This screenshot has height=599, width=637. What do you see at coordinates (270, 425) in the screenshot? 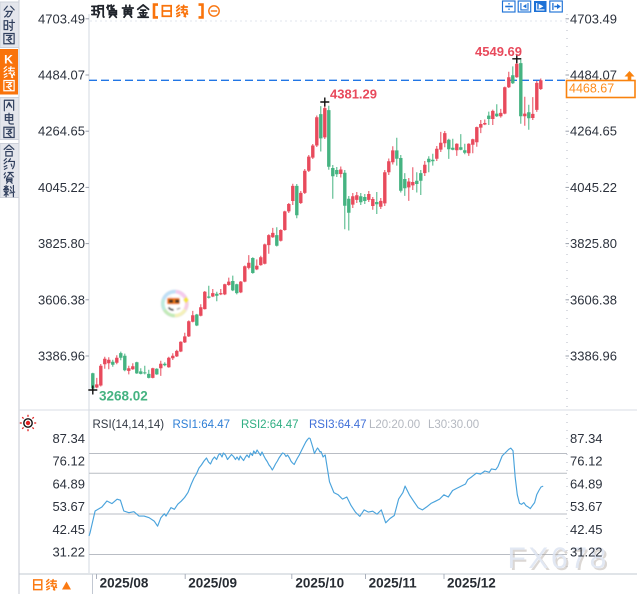
I see `svg-text: RSI2:64.47` at bounding box center [270, 425].